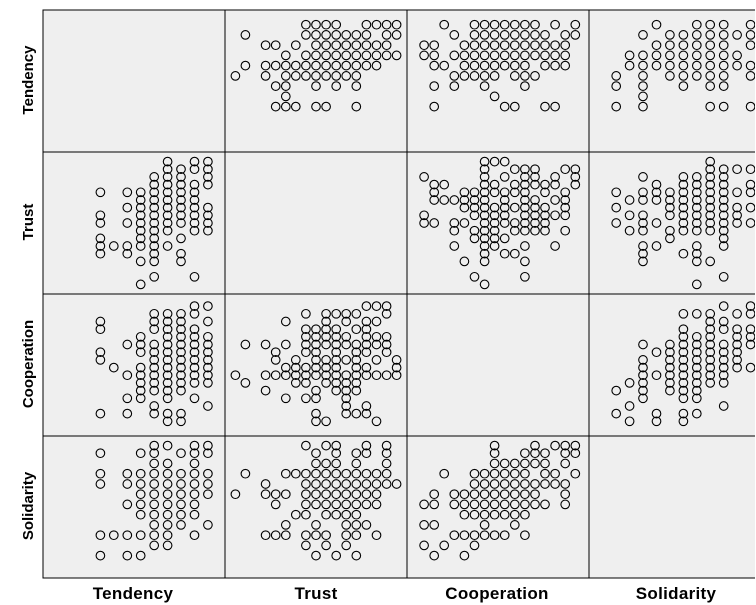  Describe the element at coordinates (133, 593) in the screenshot. I see `col-label-tendency: Tendency` at that location.